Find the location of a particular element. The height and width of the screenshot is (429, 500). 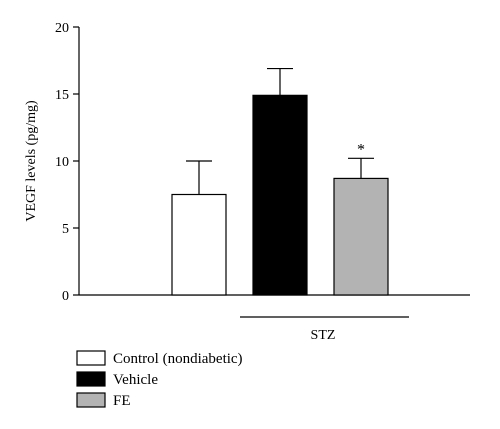

bar-fe is located at coordinates (361, 236).